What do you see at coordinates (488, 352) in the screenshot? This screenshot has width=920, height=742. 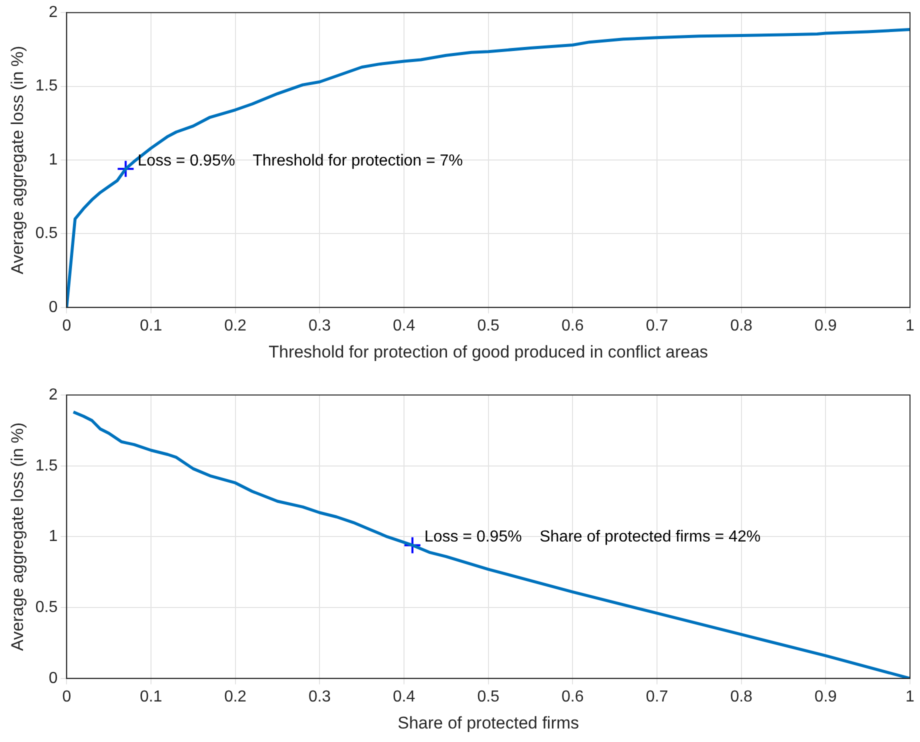 I see `x-axis-title: Threshold for protection of good produced in conflict areas` at bounding box center [488, 352].